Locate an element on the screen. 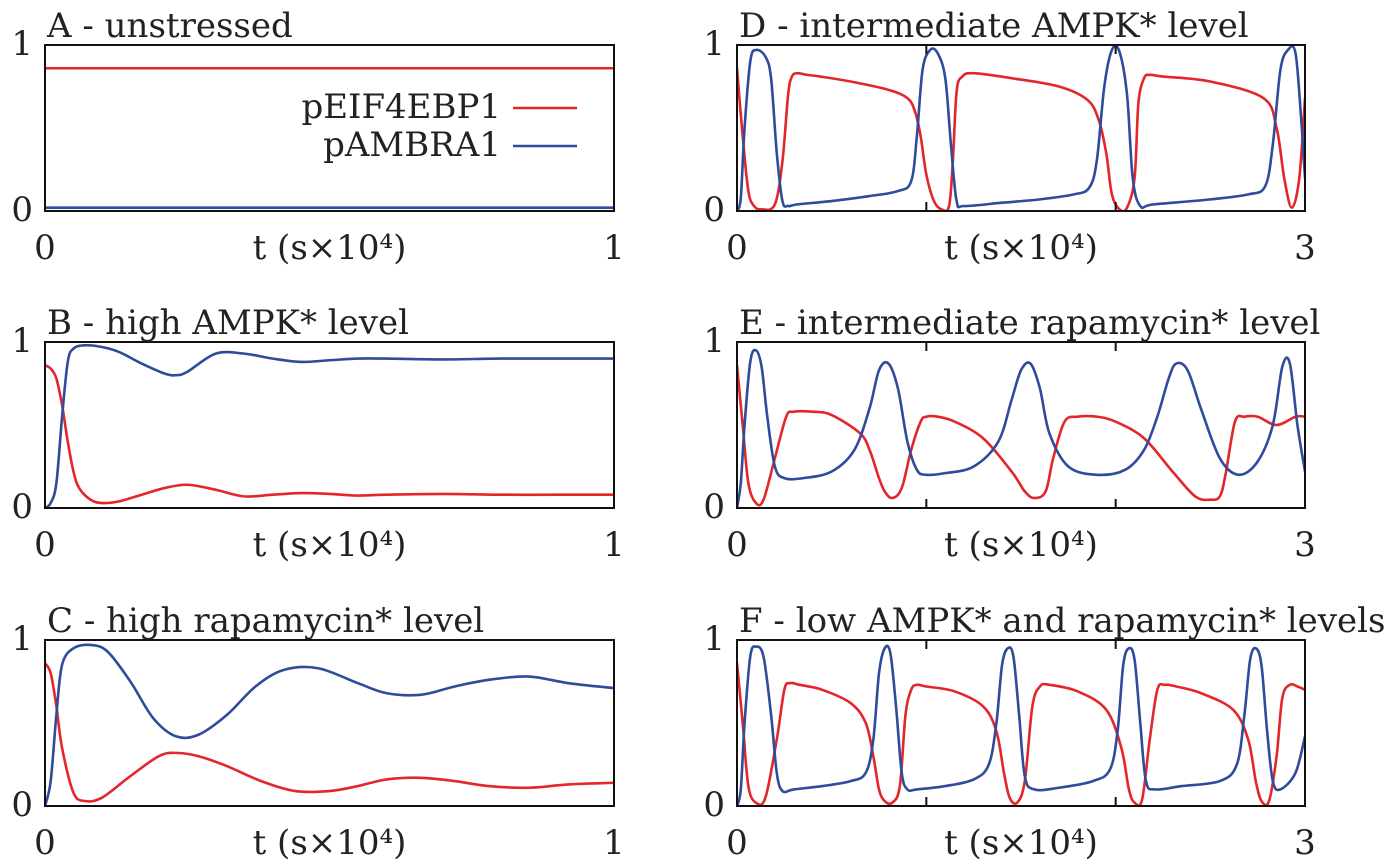 This screenshot has width=1387, height=861. y-tick-label-max-f: 1 is located at coordinates (714, 639).